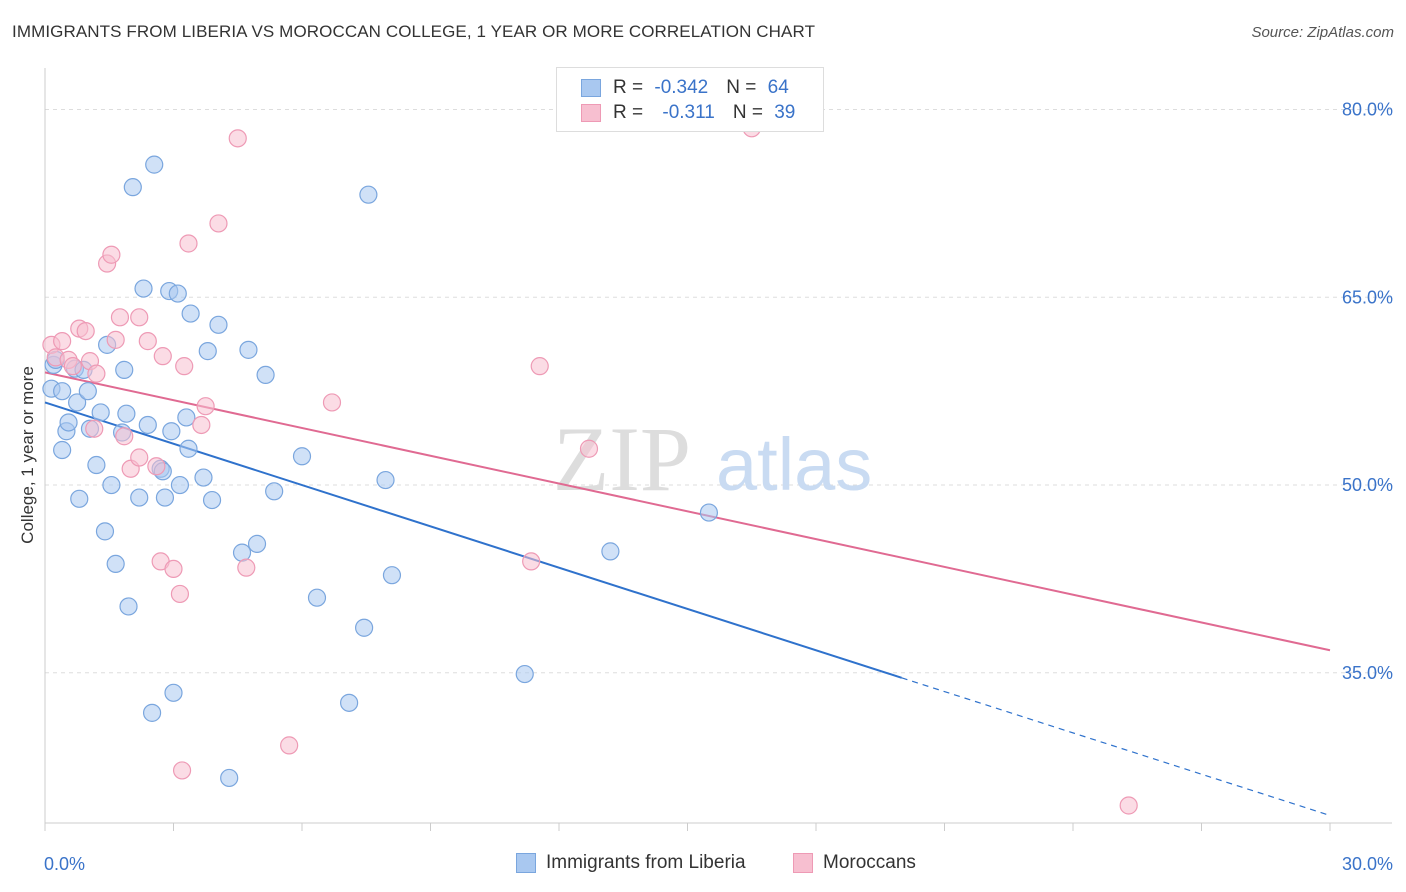  I want to click on legend-series-name: Immigrants from Liberia, so click(646, 862).